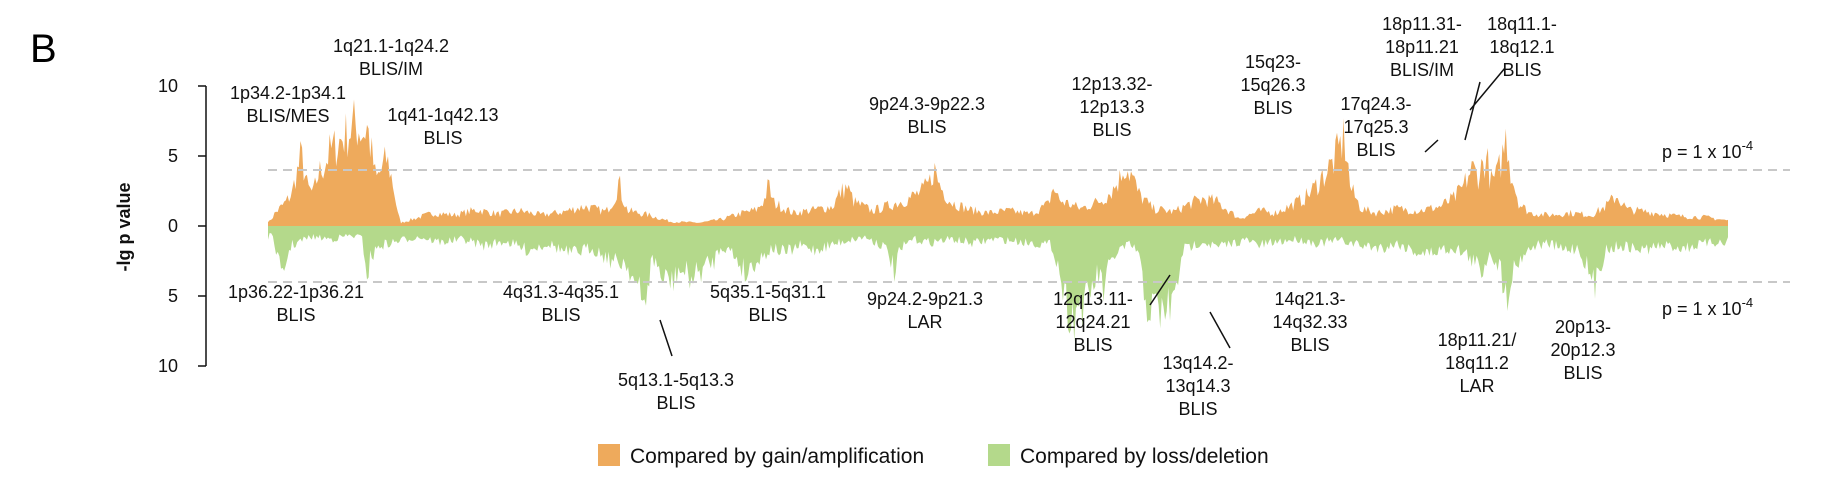 This screenshot has height=482, width=1822. What do you see at coordinates (1477, 340) in the screenshot?
I see `annotation-line: 18p11.21/` at bounding box center [1477, 340].